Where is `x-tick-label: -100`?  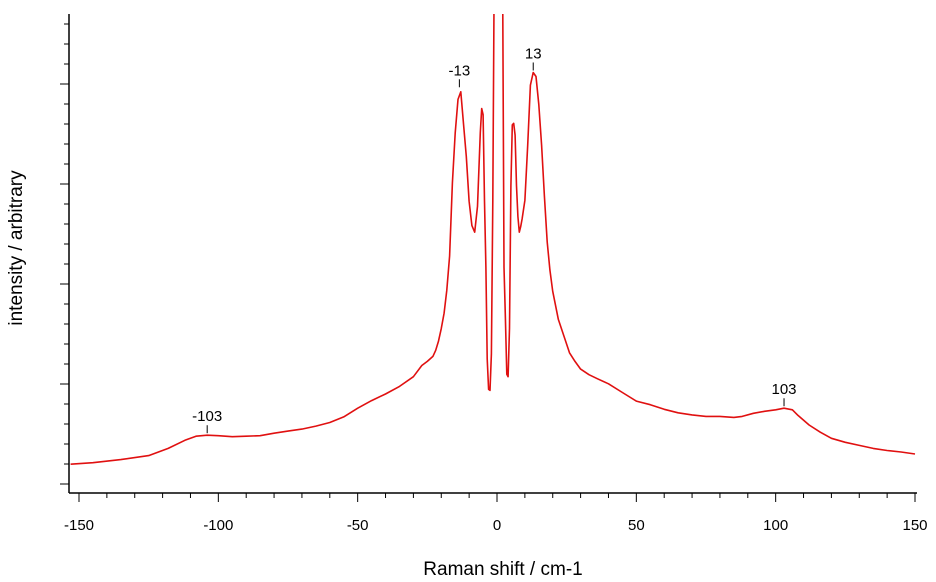 x-tick-label: -100 is located at coordinates (218, 525).